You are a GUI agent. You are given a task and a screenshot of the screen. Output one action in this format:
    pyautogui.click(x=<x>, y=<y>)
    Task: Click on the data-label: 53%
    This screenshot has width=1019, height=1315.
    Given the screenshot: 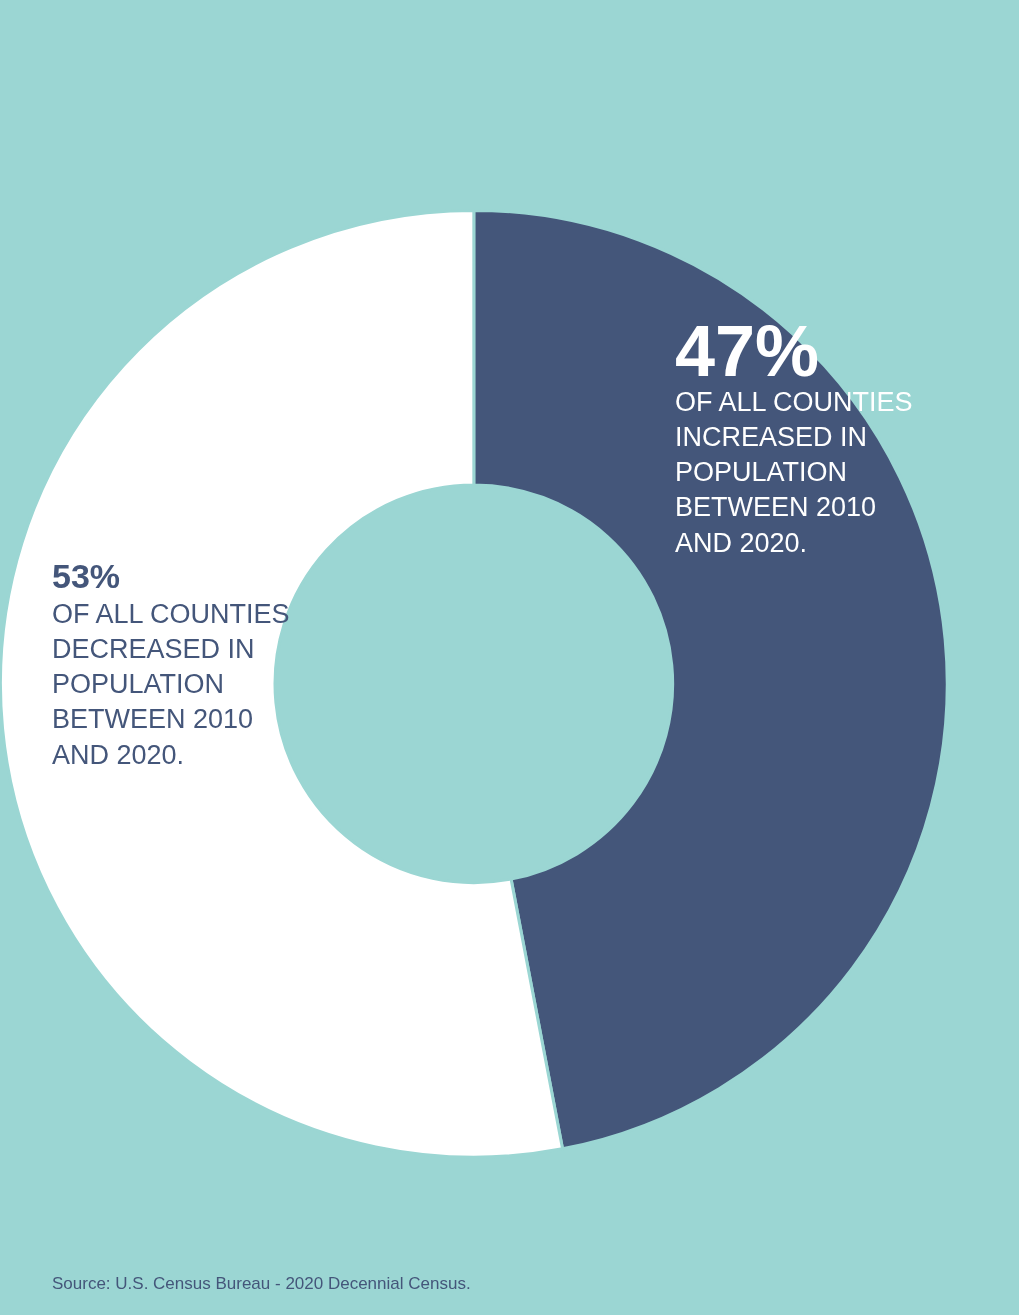 What is the action you would take?
    pyautogui.click(x=86, y=576)
    